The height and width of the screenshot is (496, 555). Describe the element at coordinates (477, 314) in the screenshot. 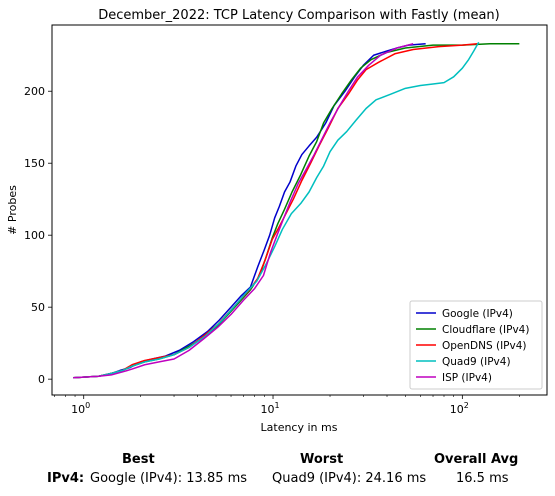

I see `legend-label: Google (IPv4)` at that location.